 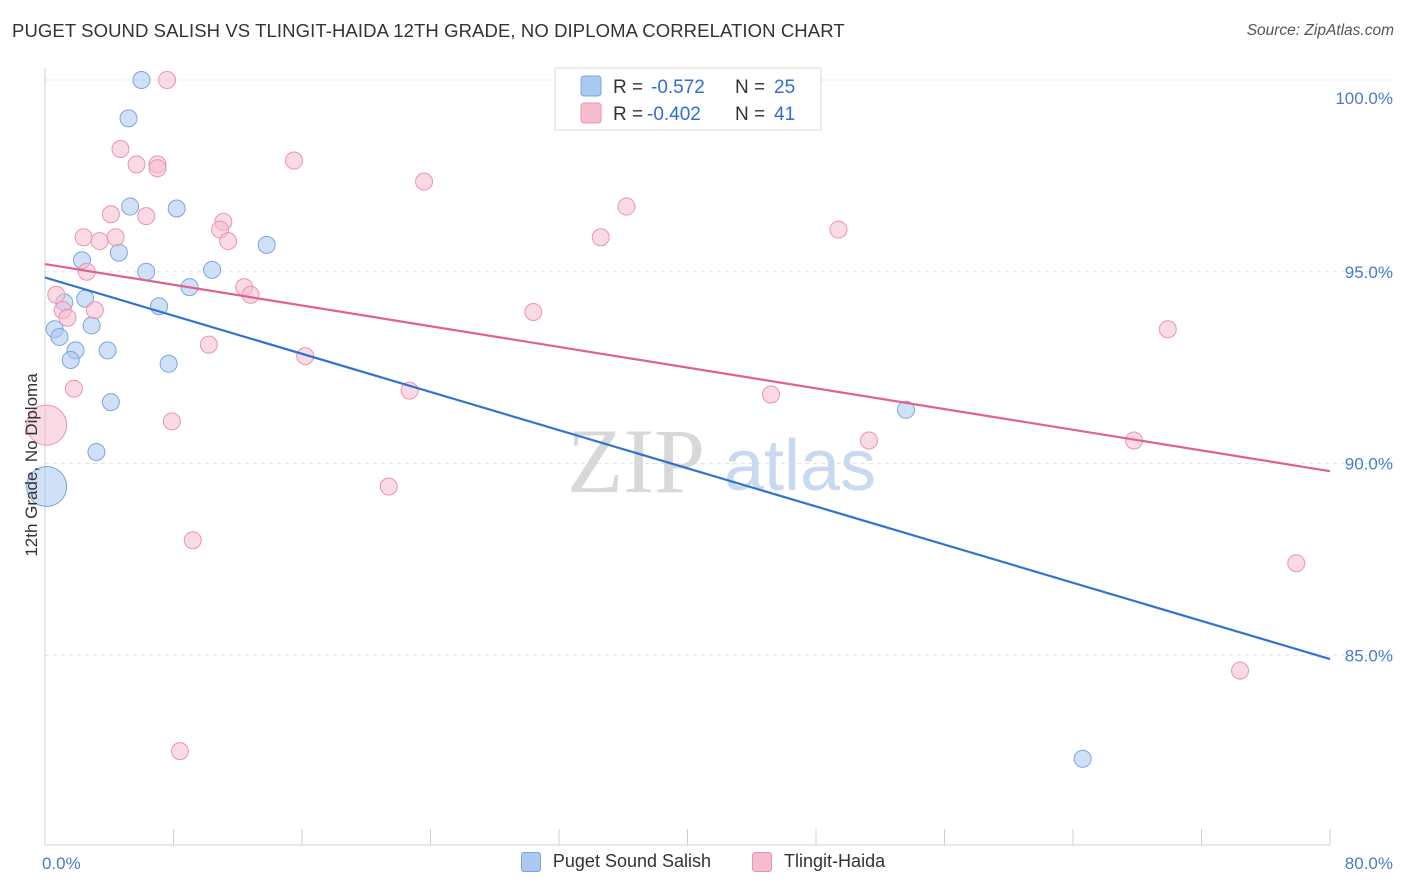 I want to click on legend-n-label-1: N =, so click(x=750, y=114).